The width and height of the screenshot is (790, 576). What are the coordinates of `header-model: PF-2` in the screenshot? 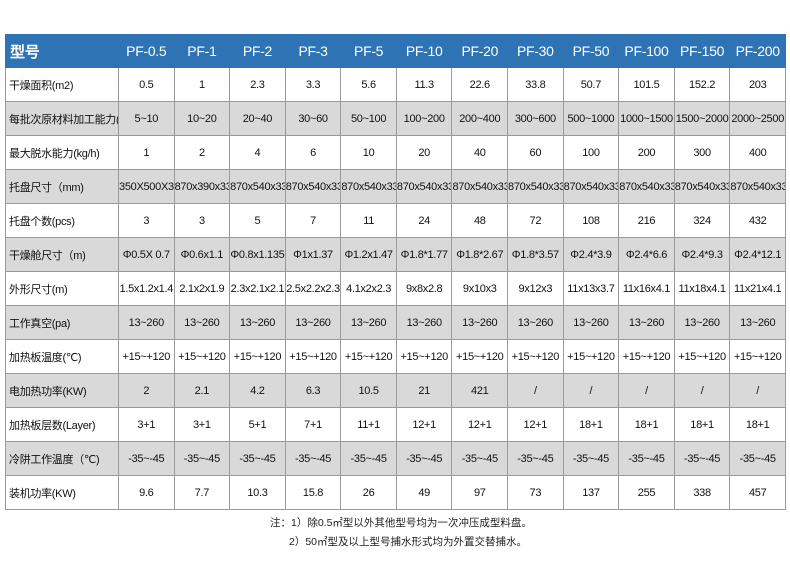 It's located at (257, 51).